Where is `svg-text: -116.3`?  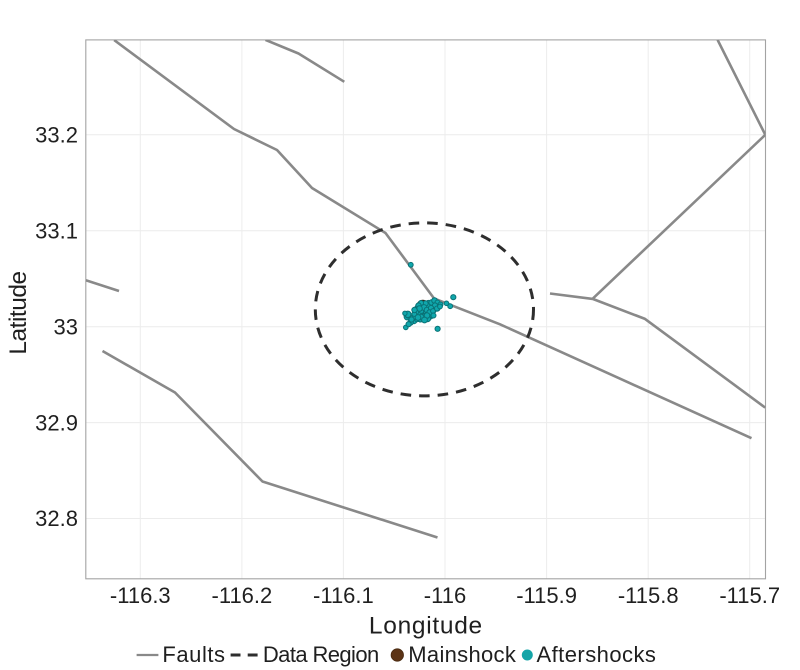 svg-text: -116.3 is located at coordinates (140, 595).